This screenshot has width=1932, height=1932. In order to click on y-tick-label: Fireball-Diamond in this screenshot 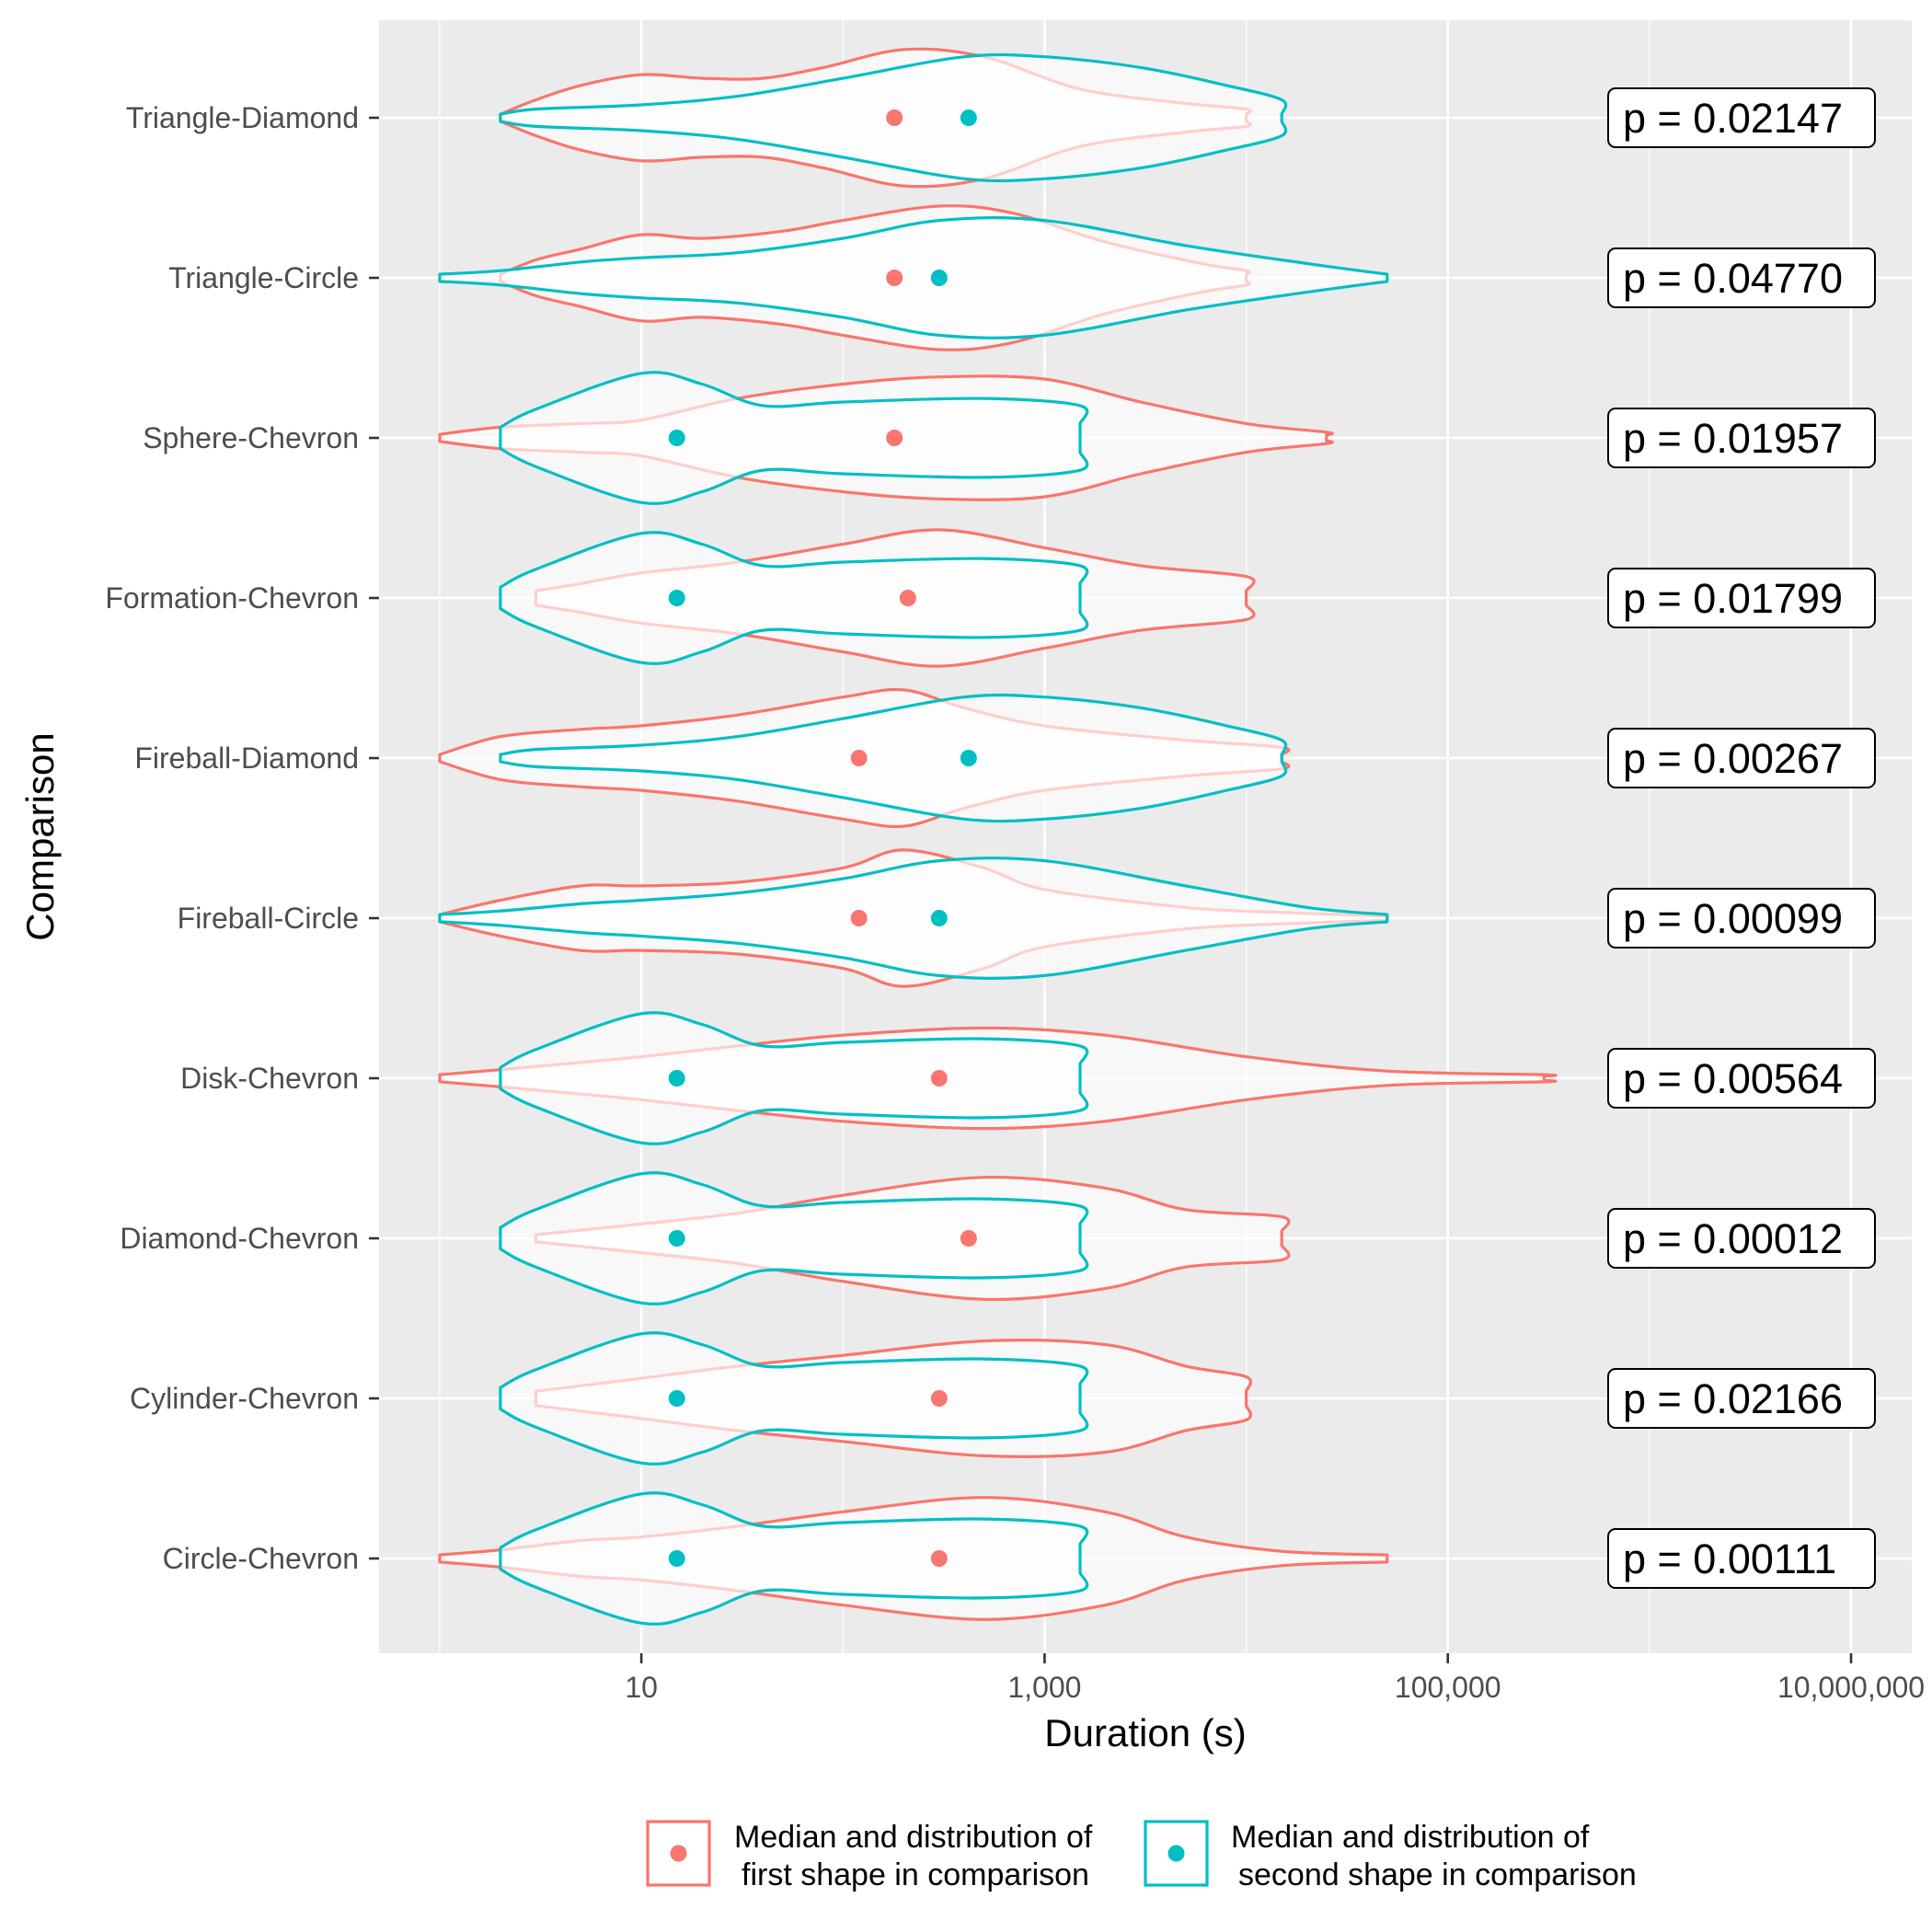, I will do `click(246, 758)`.